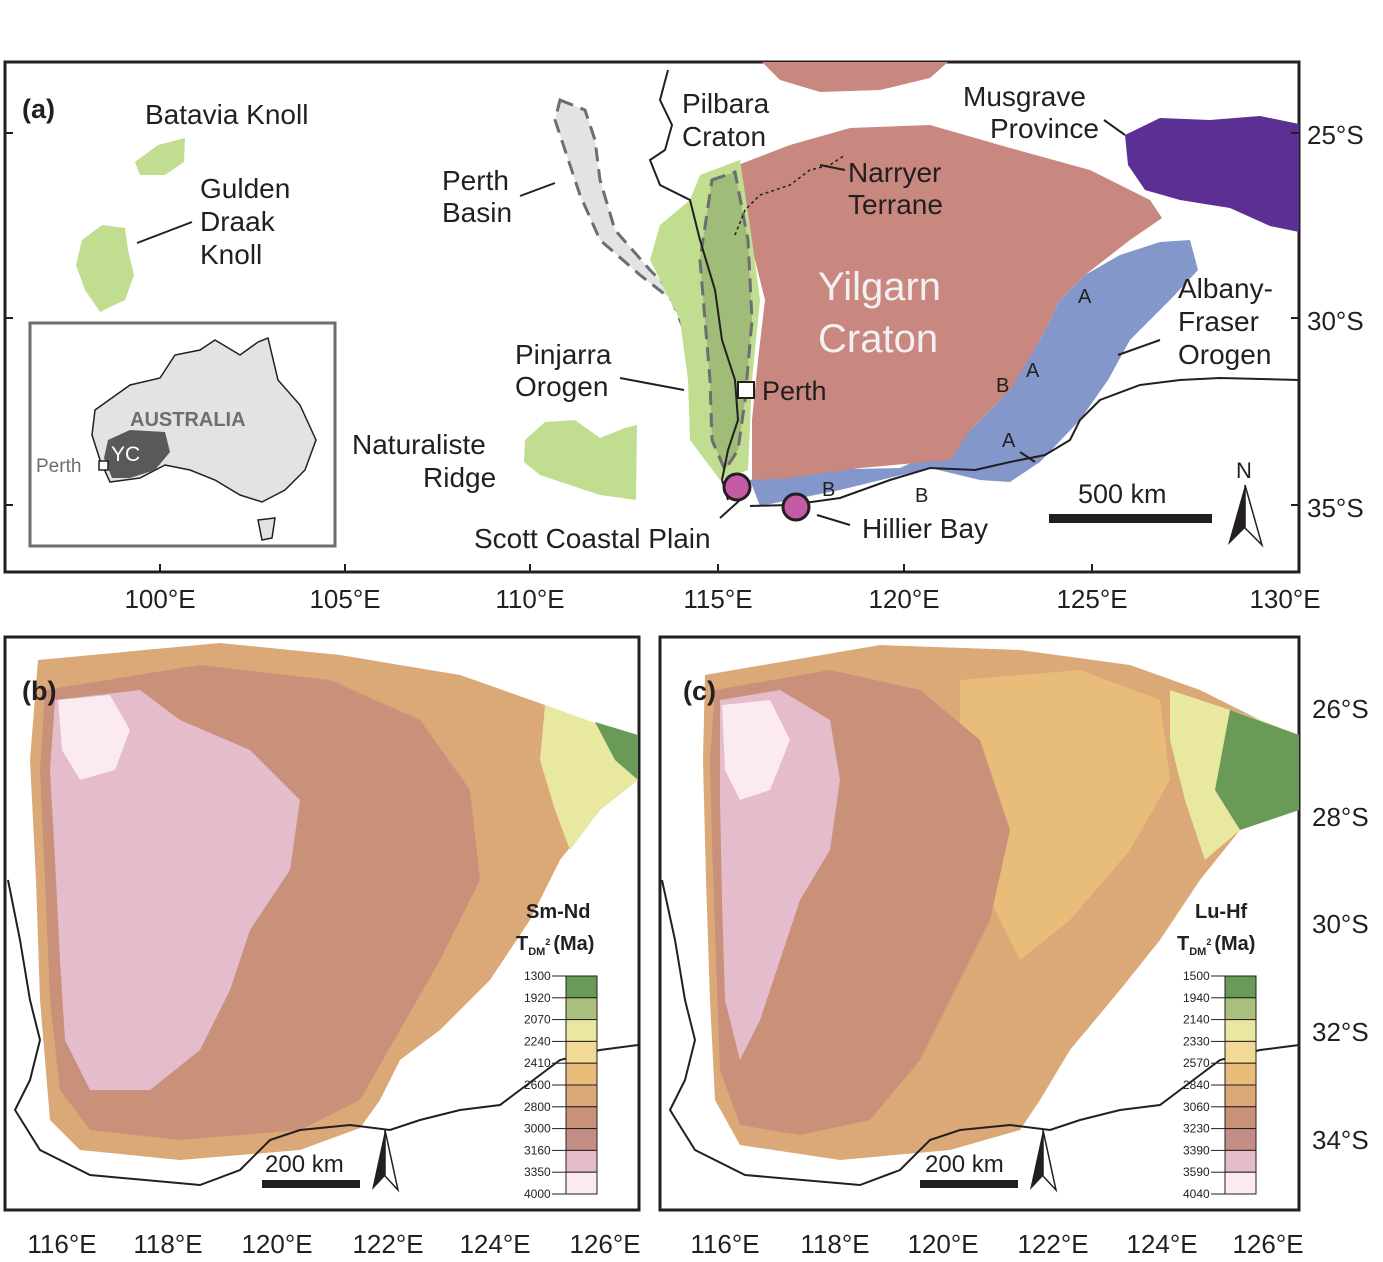 Image resolution: width=1383 pixels, height=1262 pixels. What do you see at coordinates (1085, 297) in the screenshot?
I see `marker-a-1: A` at bounding box center [1085, 297].